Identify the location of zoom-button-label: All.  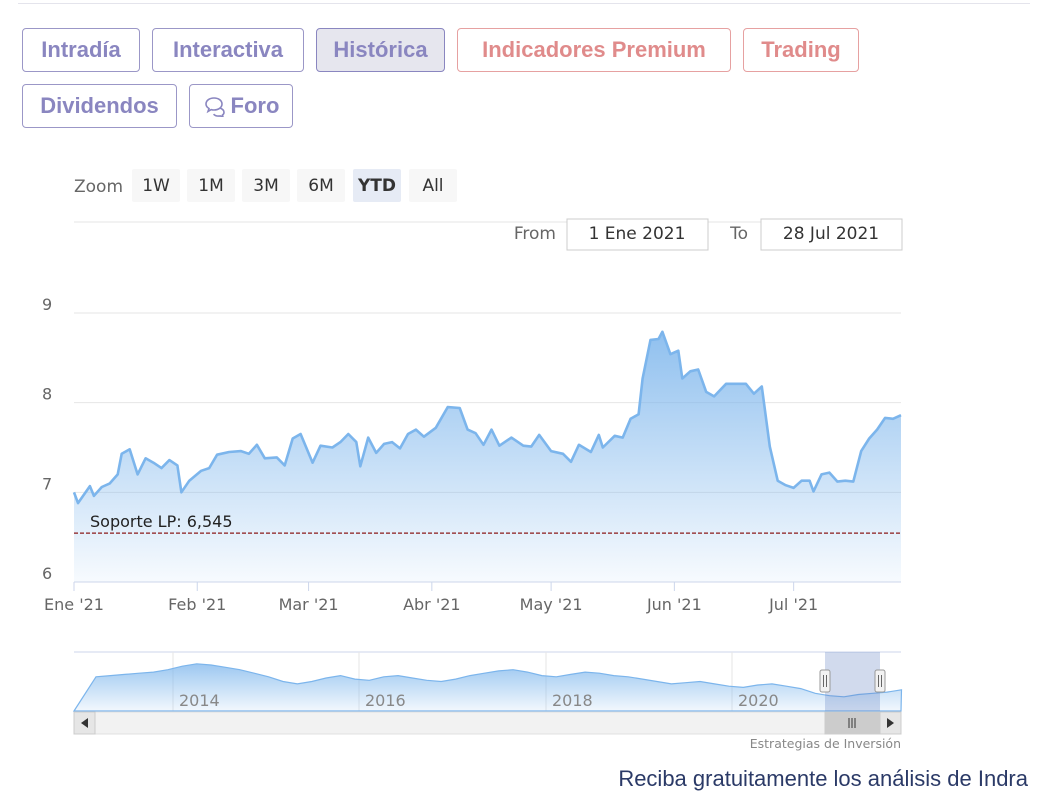
(432, 186).